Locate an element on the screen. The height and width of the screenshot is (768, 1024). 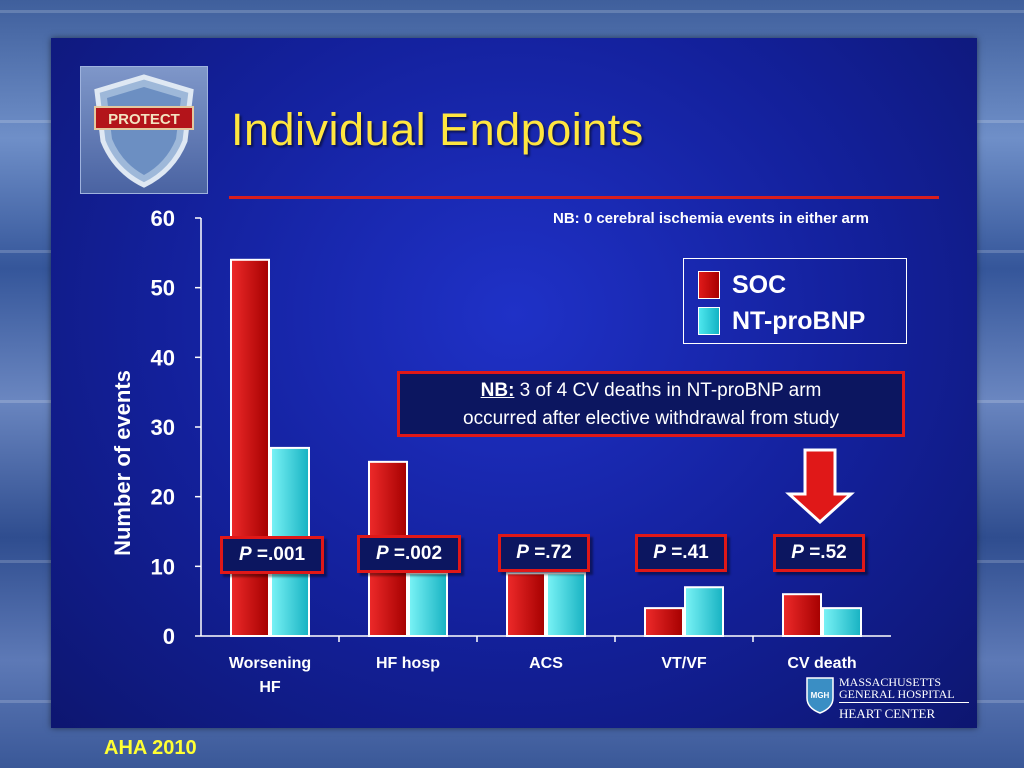
nb-head: NB: is located at coordinates (497, 390).